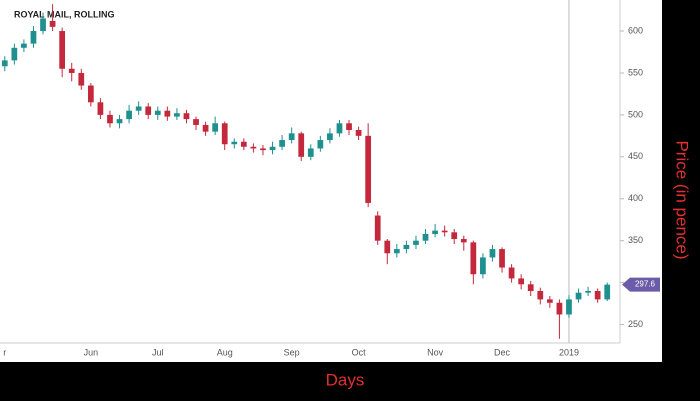 The height and width of the screenshot is (401, 700). I want to click on x-tick-label: Jun, so click(91, 352).